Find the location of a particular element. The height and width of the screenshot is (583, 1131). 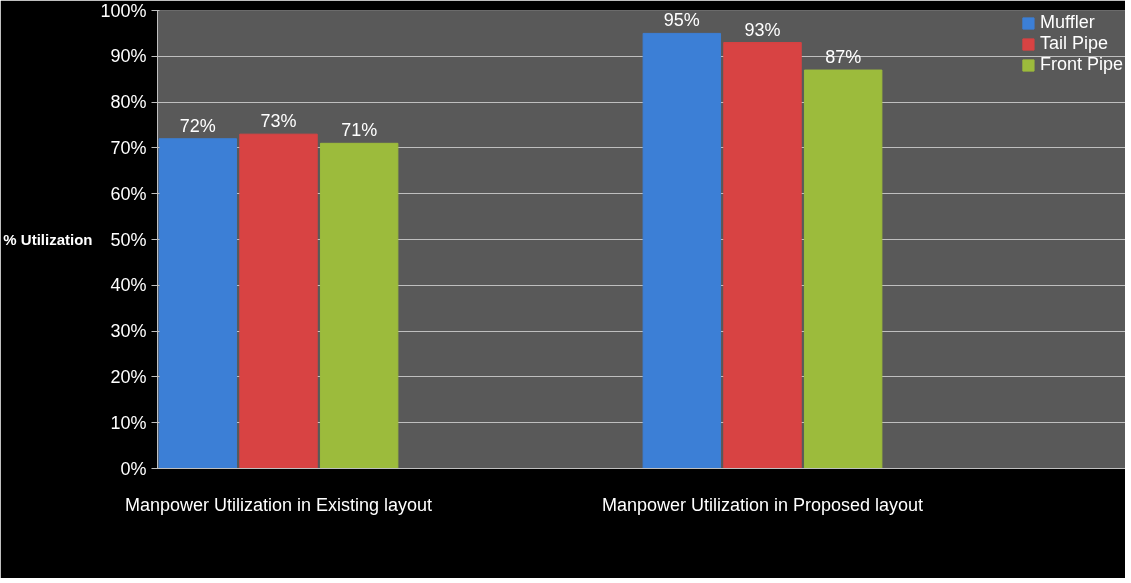

y-axis-title: % Utilization is located at coordinates (48, 239).